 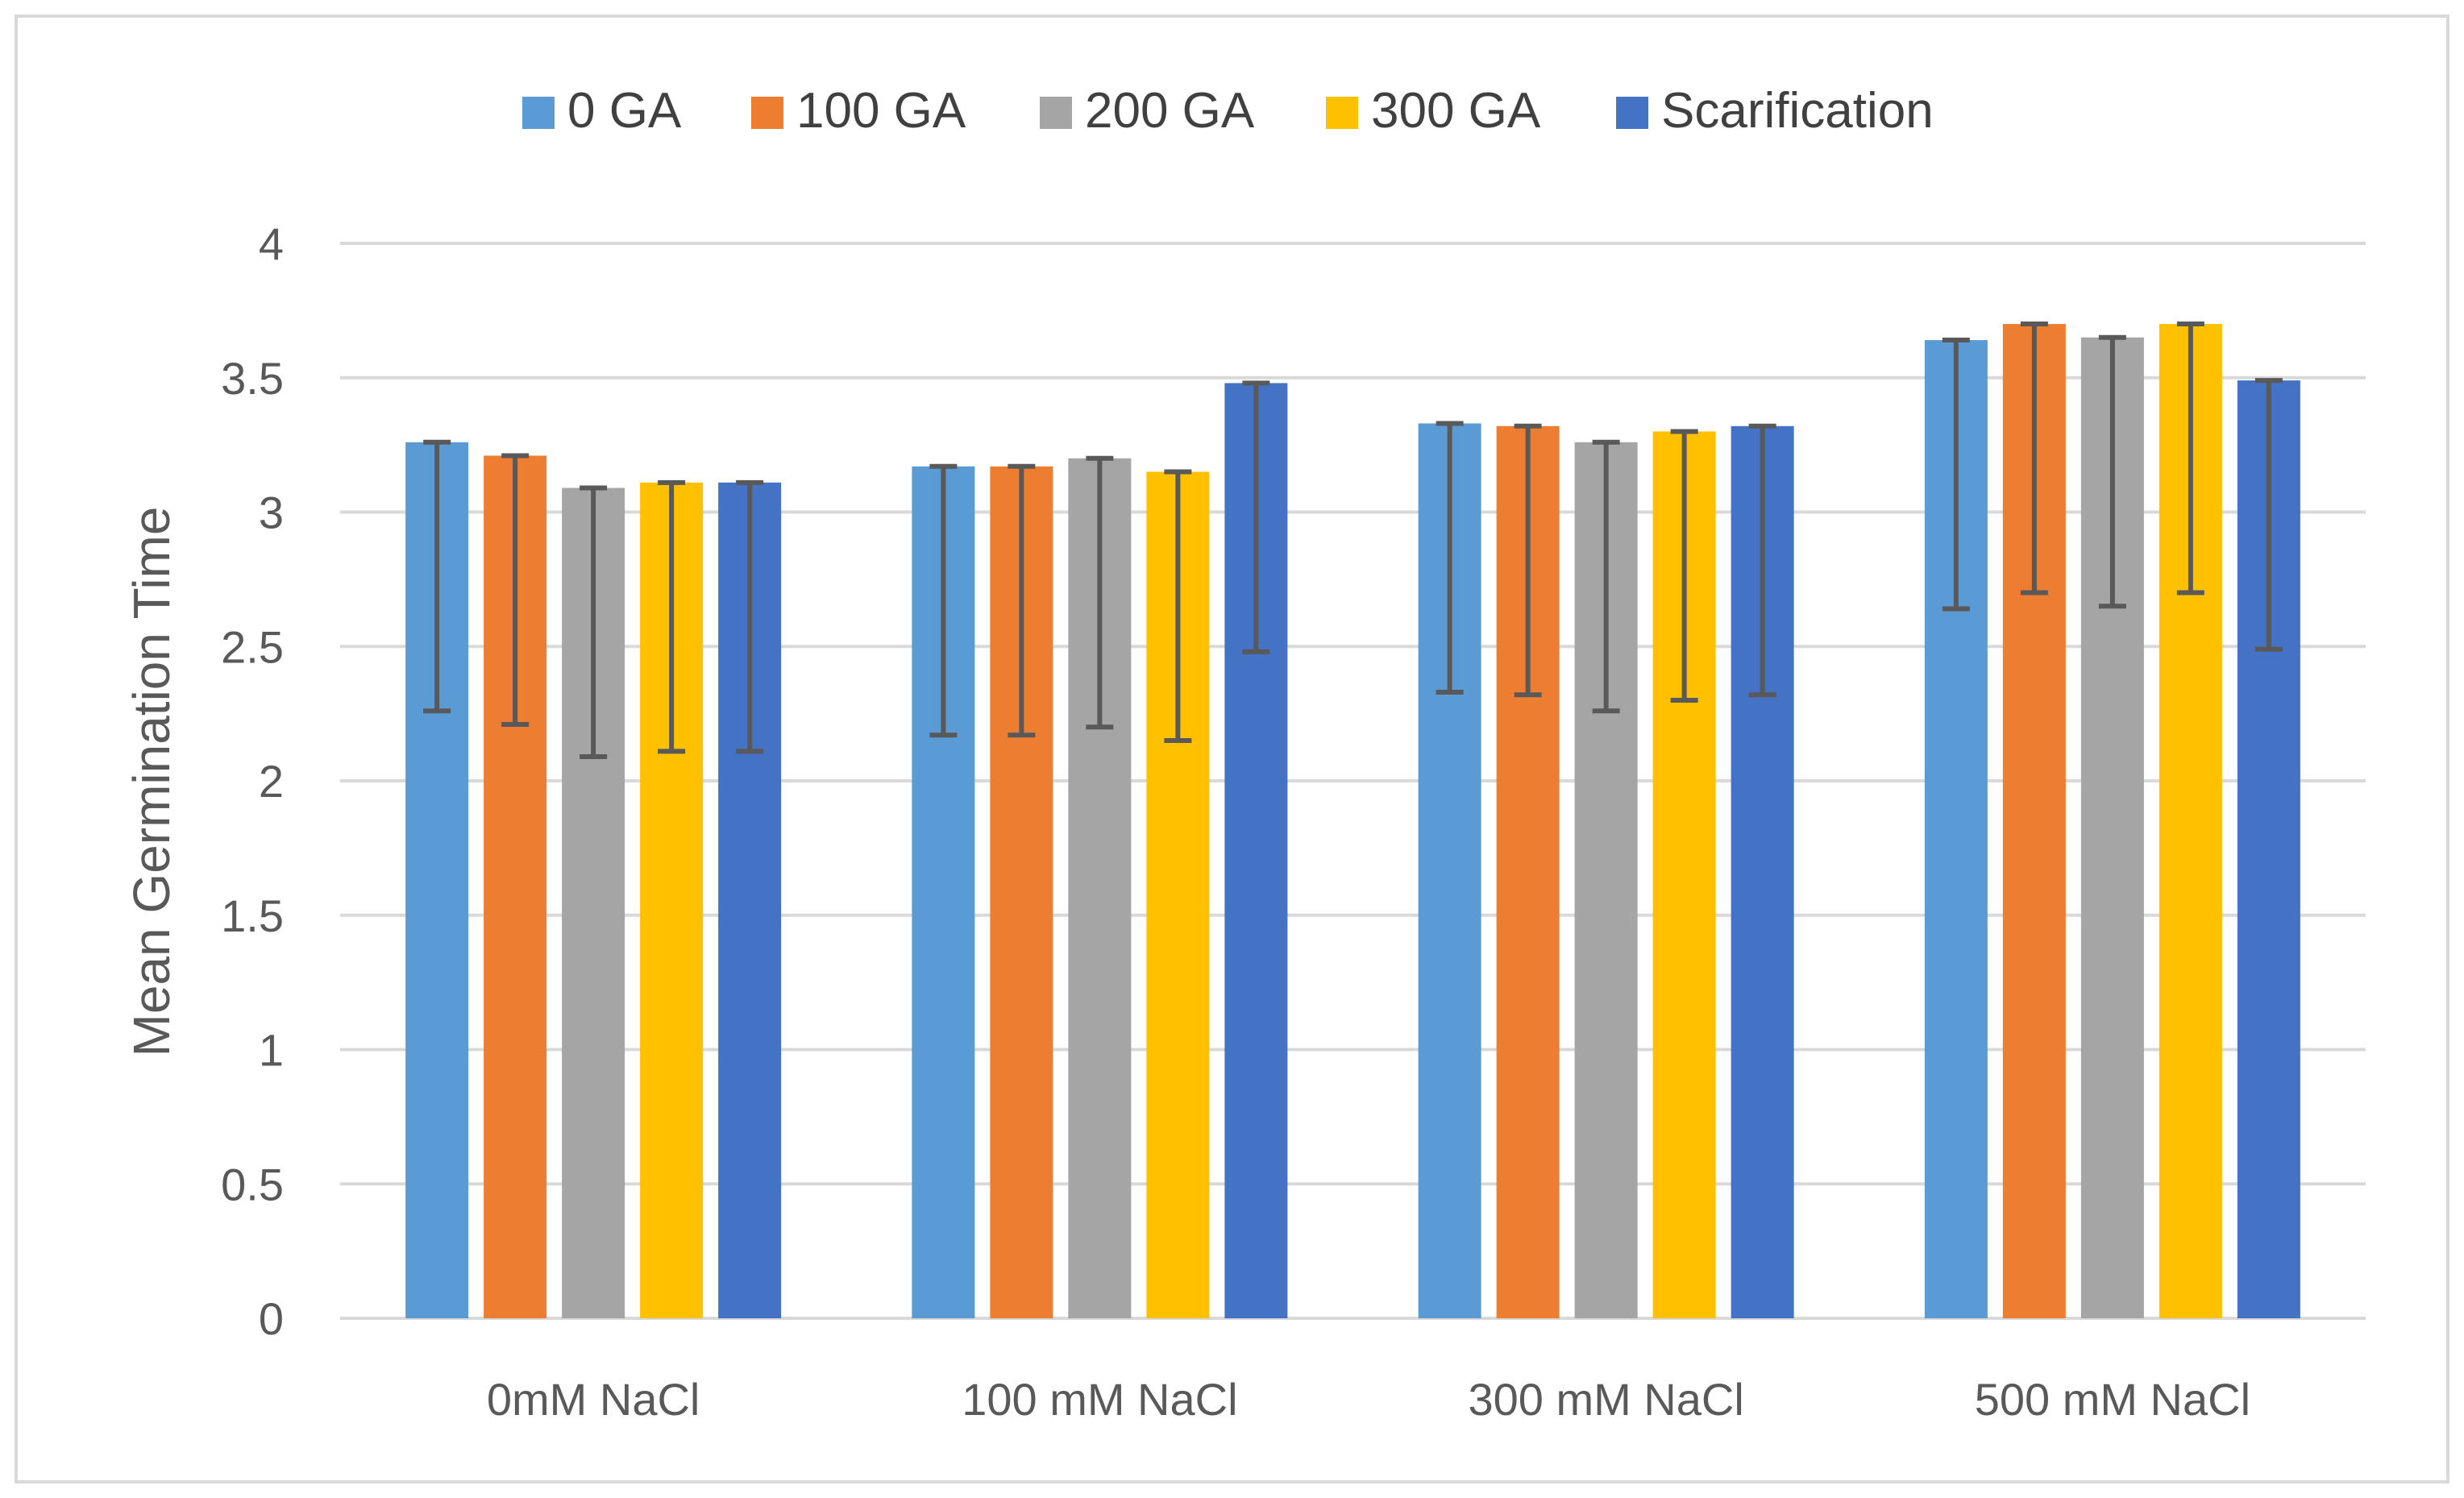 I want to click on y-tick-label: 2.5, so click(x=252, y=646).